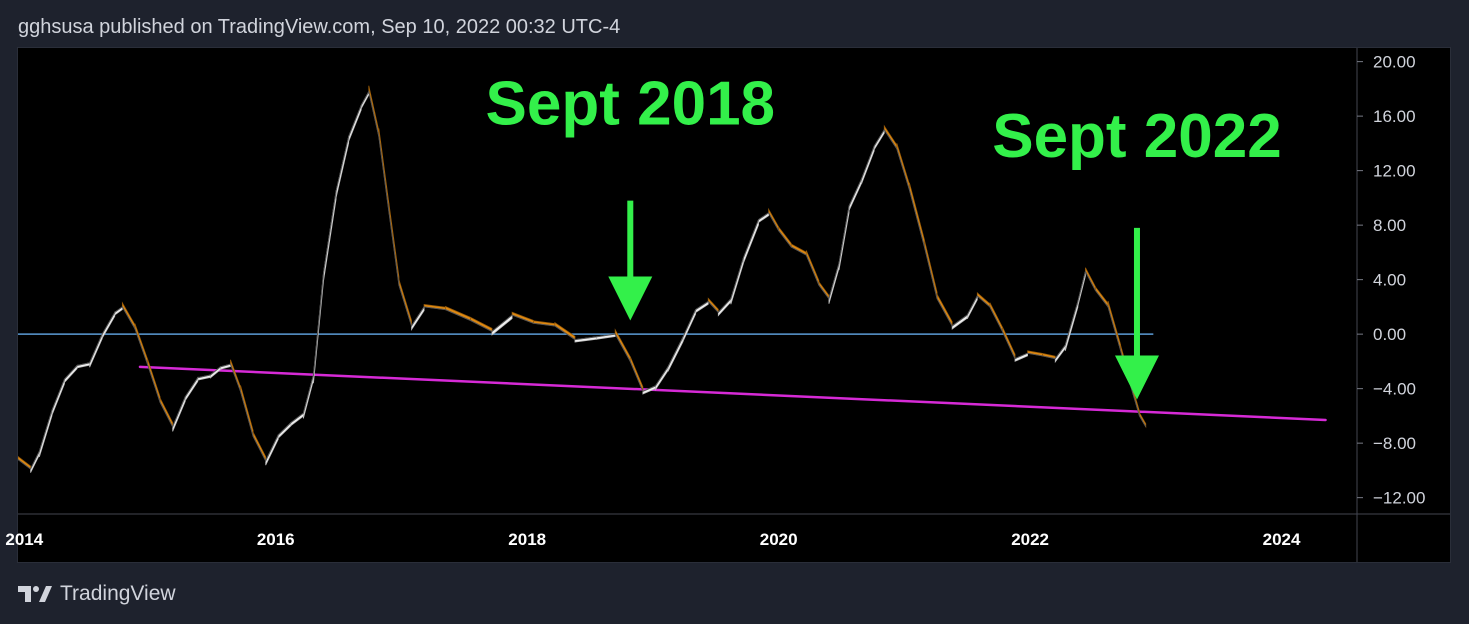 The width and height of the screenshot is (1469, 624). Describe the element at coordinates (732, 393) in the screenshot. I see `trend-line` at that location.